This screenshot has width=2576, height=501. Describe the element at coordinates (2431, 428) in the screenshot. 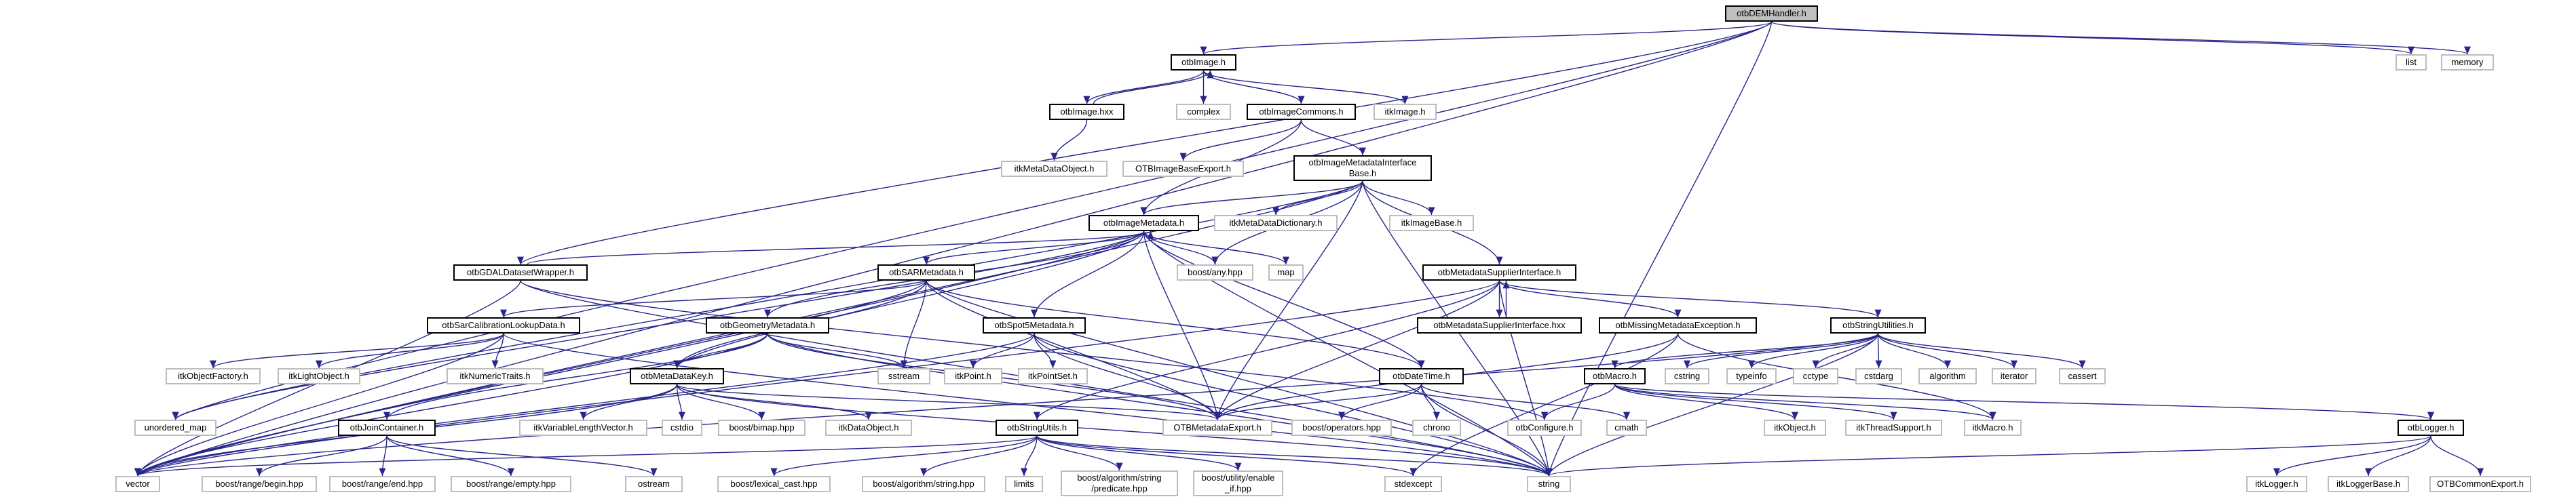

I see `node-otblogger: otbLogger.h` at that location.